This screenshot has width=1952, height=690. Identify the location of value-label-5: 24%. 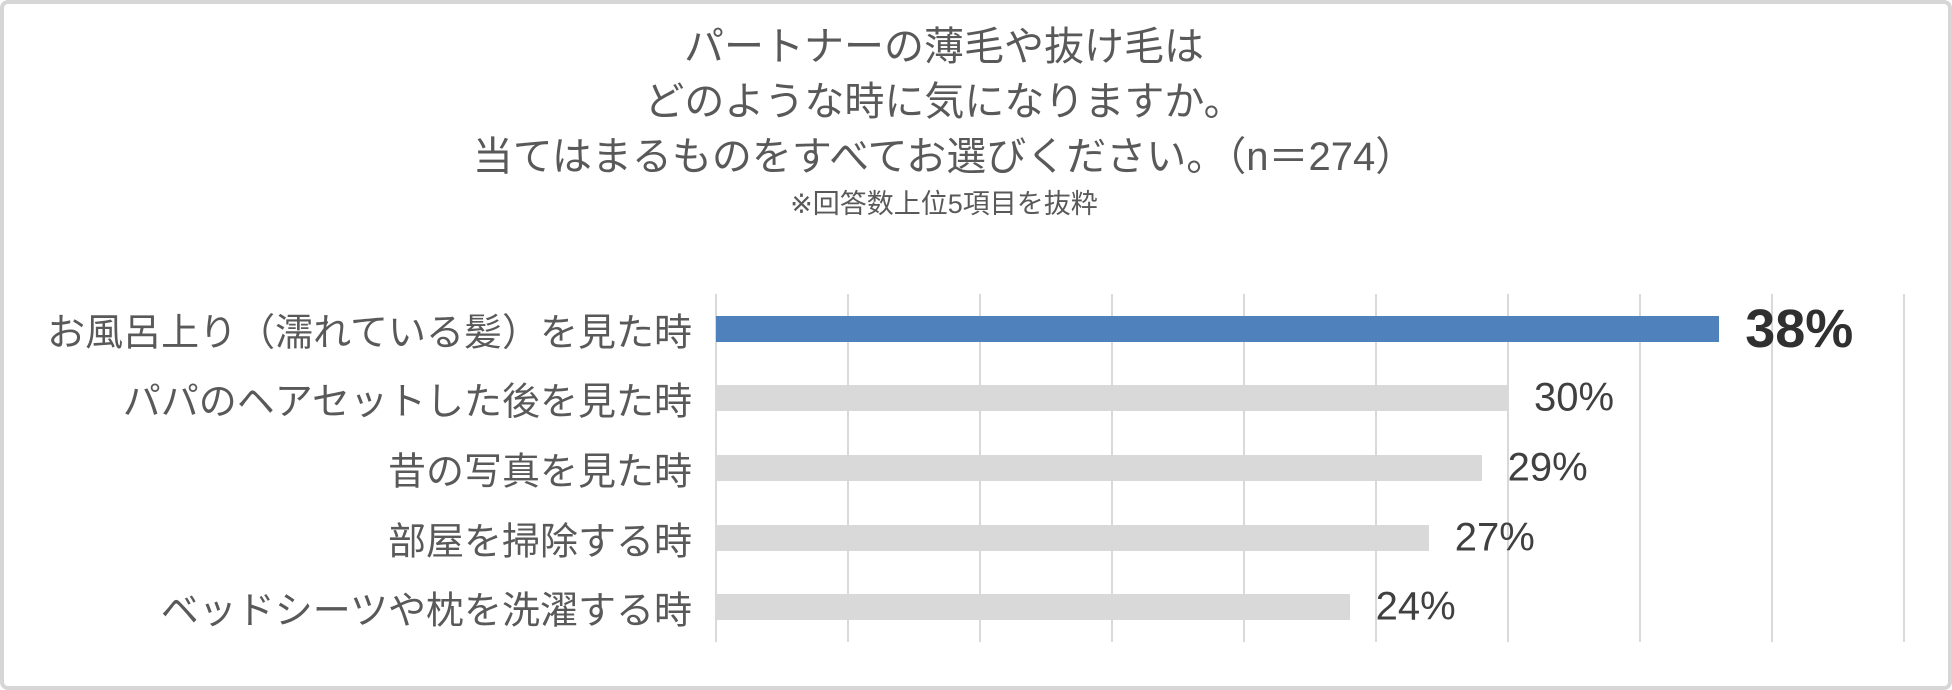
(1415, 606).